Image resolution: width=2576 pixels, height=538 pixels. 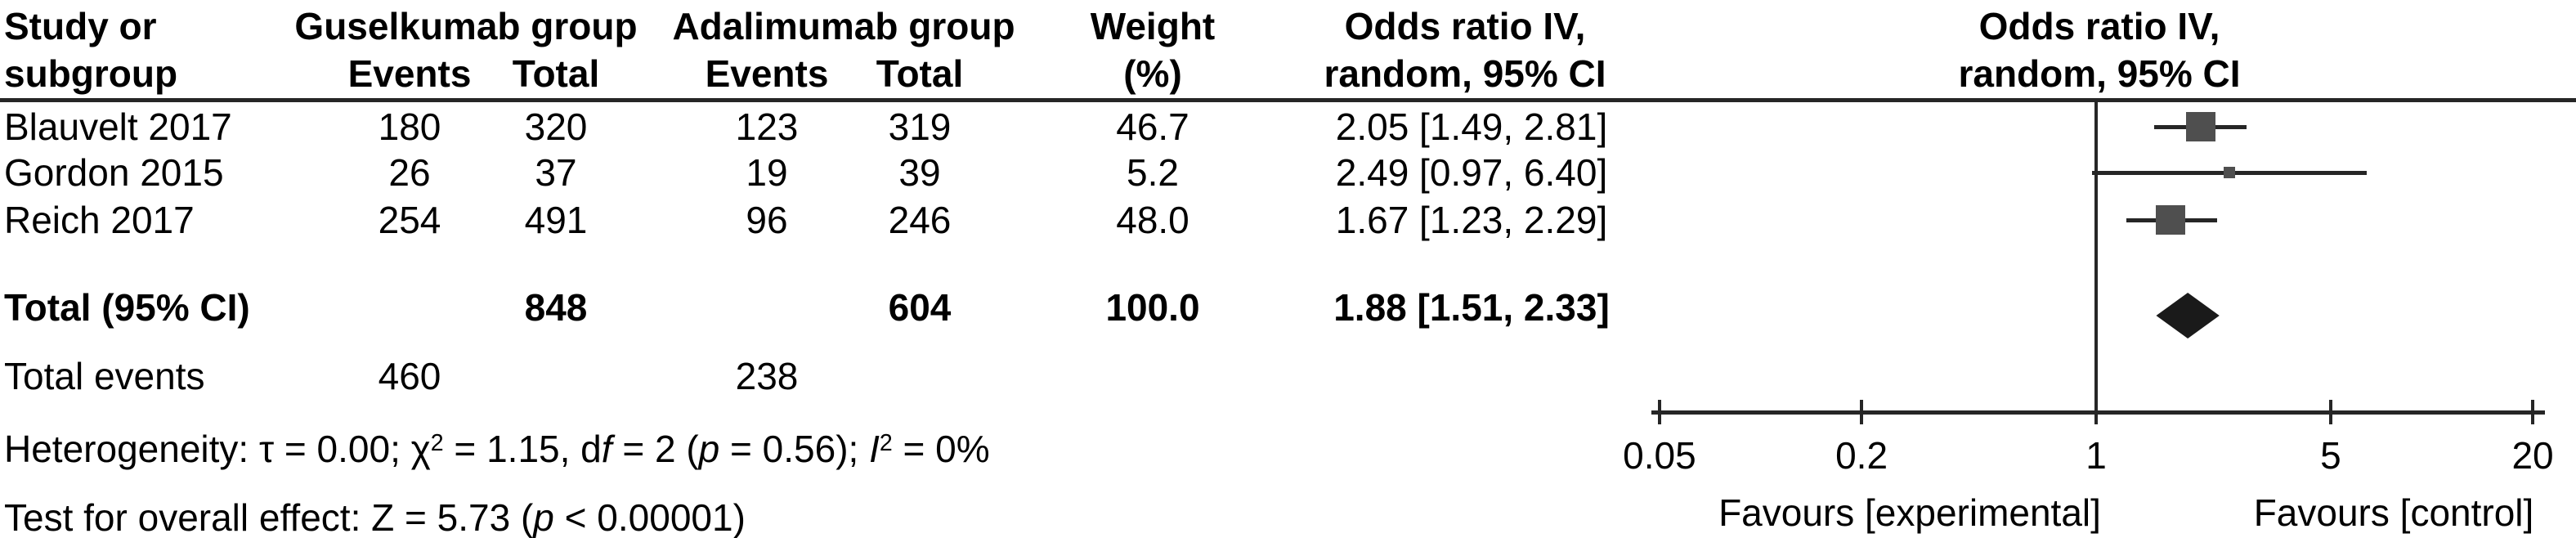 I want to click on total-adalimumab-total: 604, so click(x=920, y=307).